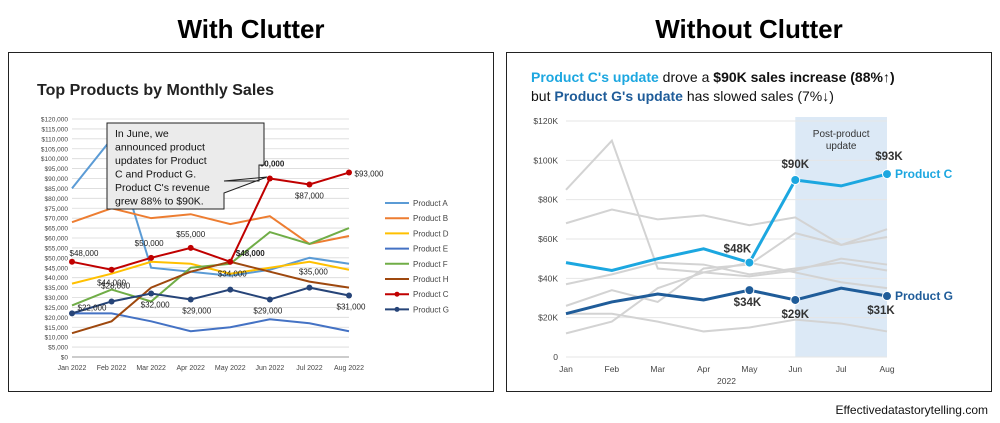  Describe the element at coordinates (210, 226) in the screenshot. I see `series-line-product-b` at that location.